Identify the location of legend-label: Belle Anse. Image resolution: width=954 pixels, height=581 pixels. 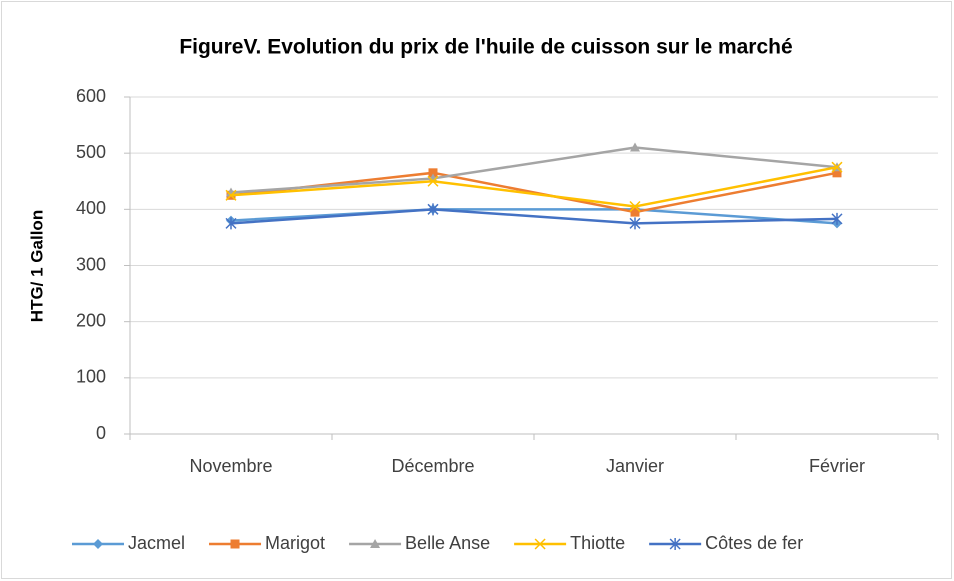
(447, 543).